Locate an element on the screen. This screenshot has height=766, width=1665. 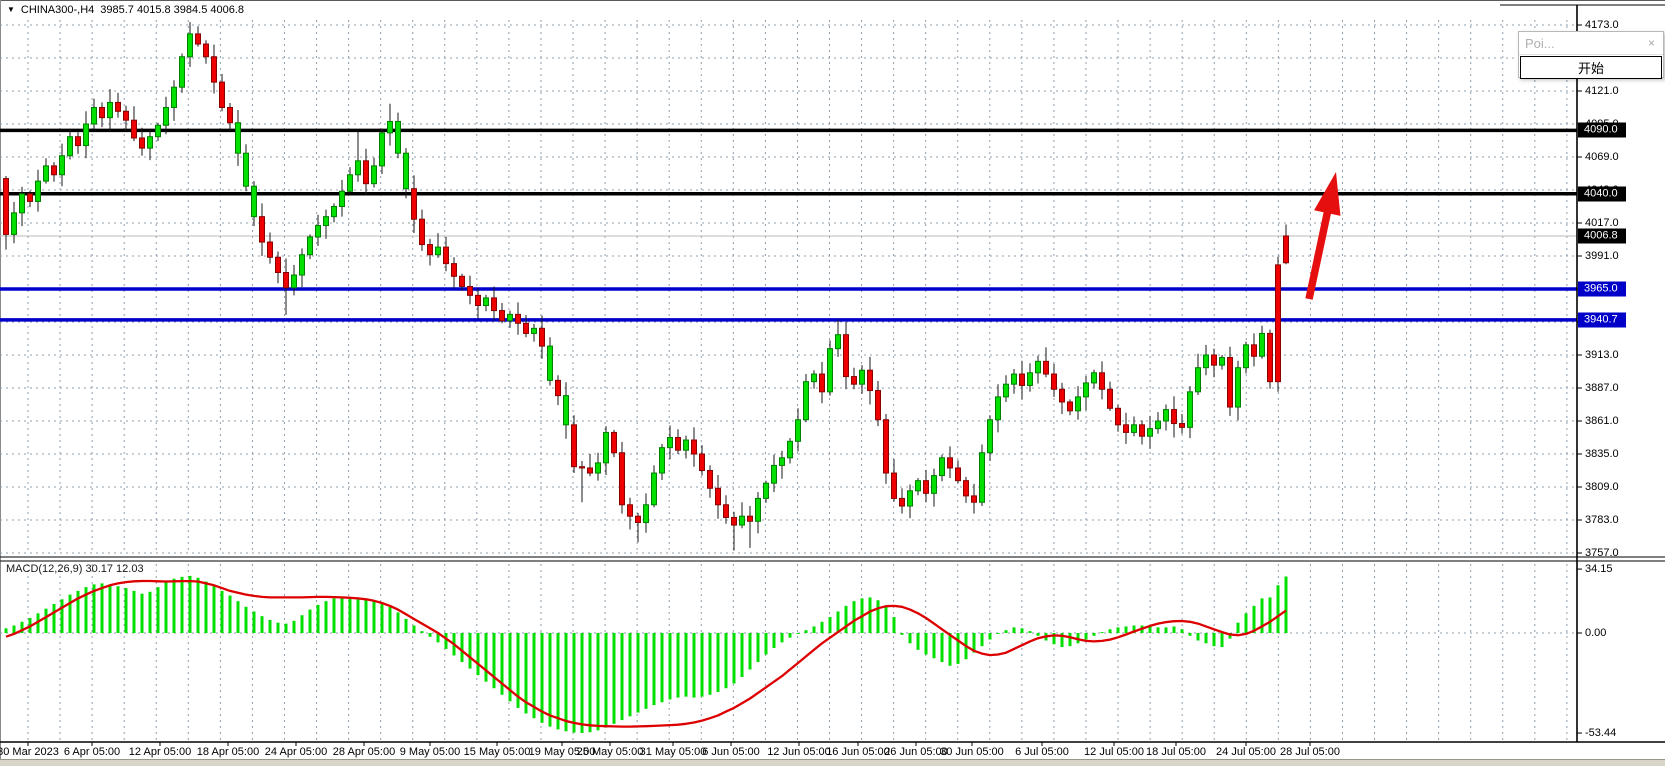
time-axis-label: 26 Jun 05:00 is located at coordinates (916, 752).